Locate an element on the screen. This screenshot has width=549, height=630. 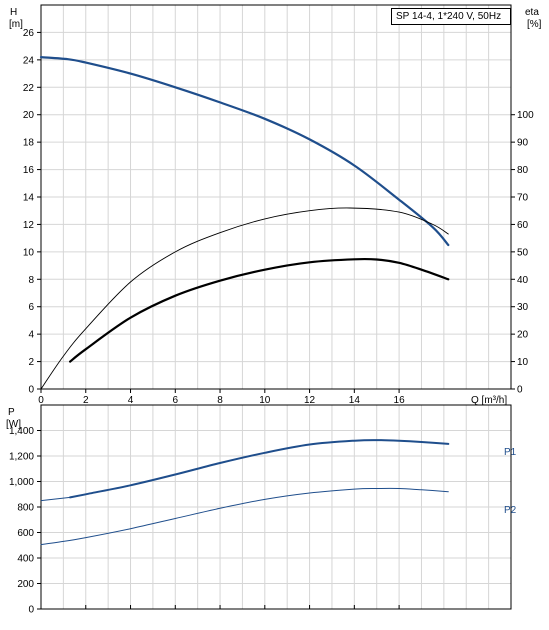
y-tick-label-left: 18 is located at coordinates (29, 143).